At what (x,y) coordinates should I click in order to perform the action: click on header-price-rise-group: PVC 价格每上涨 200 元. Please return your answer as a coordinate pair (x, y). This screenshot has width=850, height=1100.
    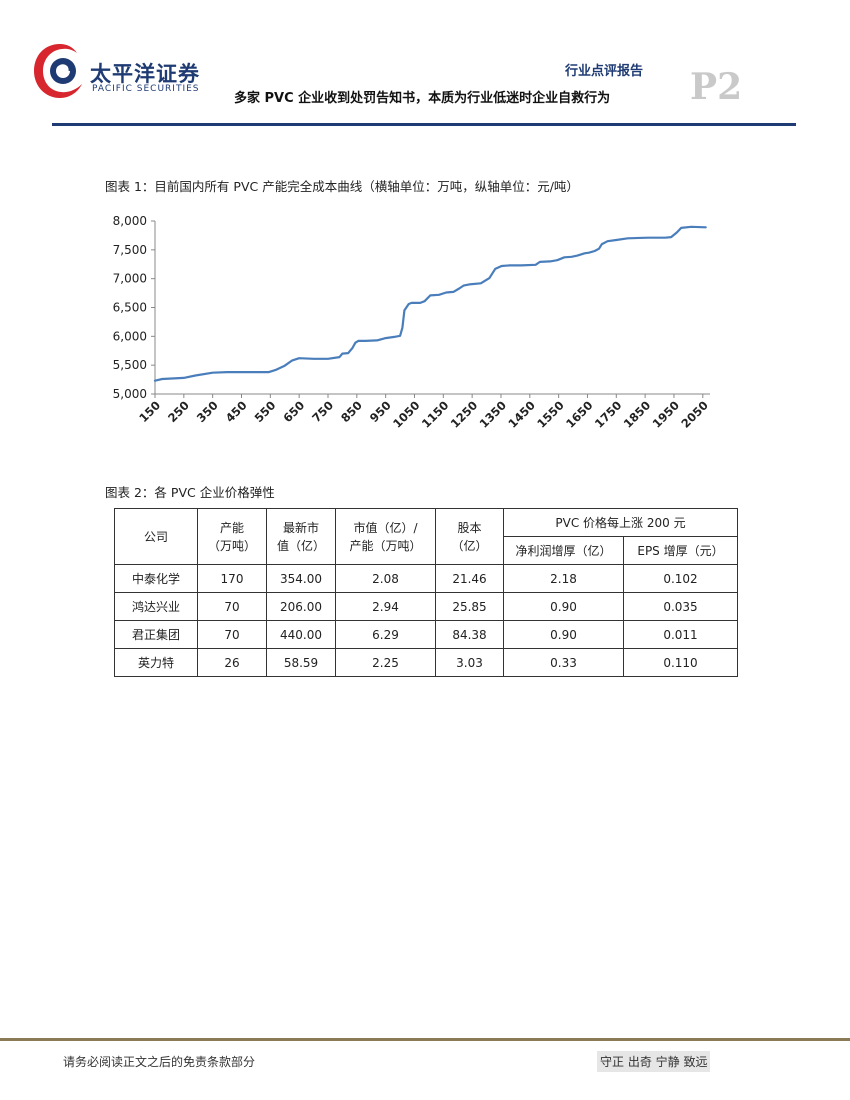
    Looking at the image, I should click on (620, 522).